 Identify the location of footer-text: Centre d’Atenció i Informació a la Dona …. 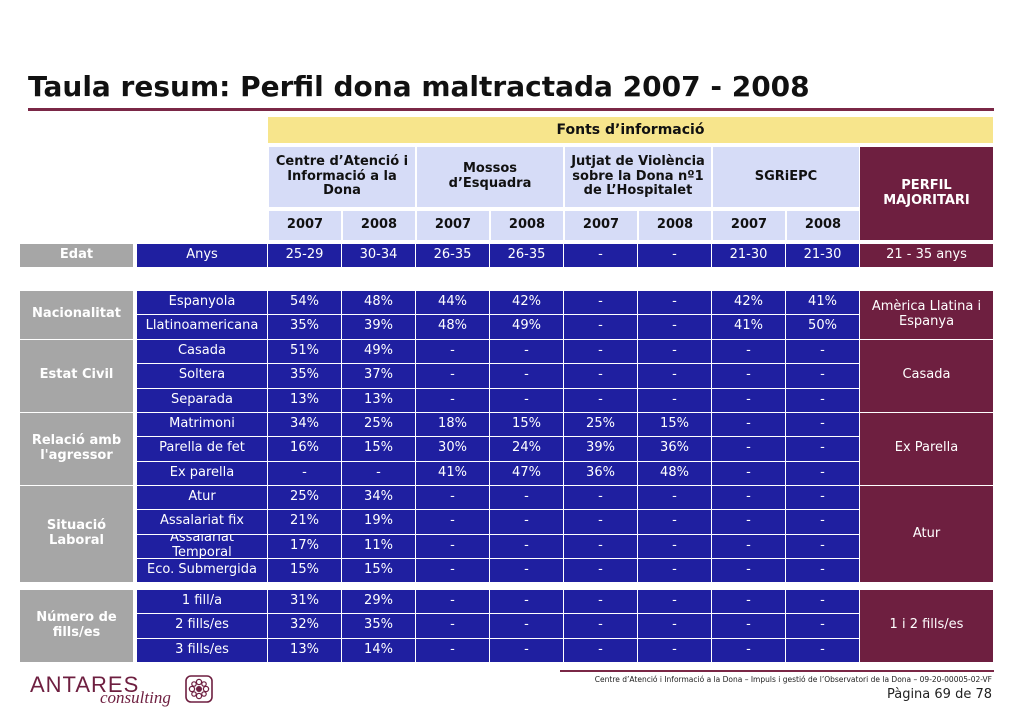
(793, 679).